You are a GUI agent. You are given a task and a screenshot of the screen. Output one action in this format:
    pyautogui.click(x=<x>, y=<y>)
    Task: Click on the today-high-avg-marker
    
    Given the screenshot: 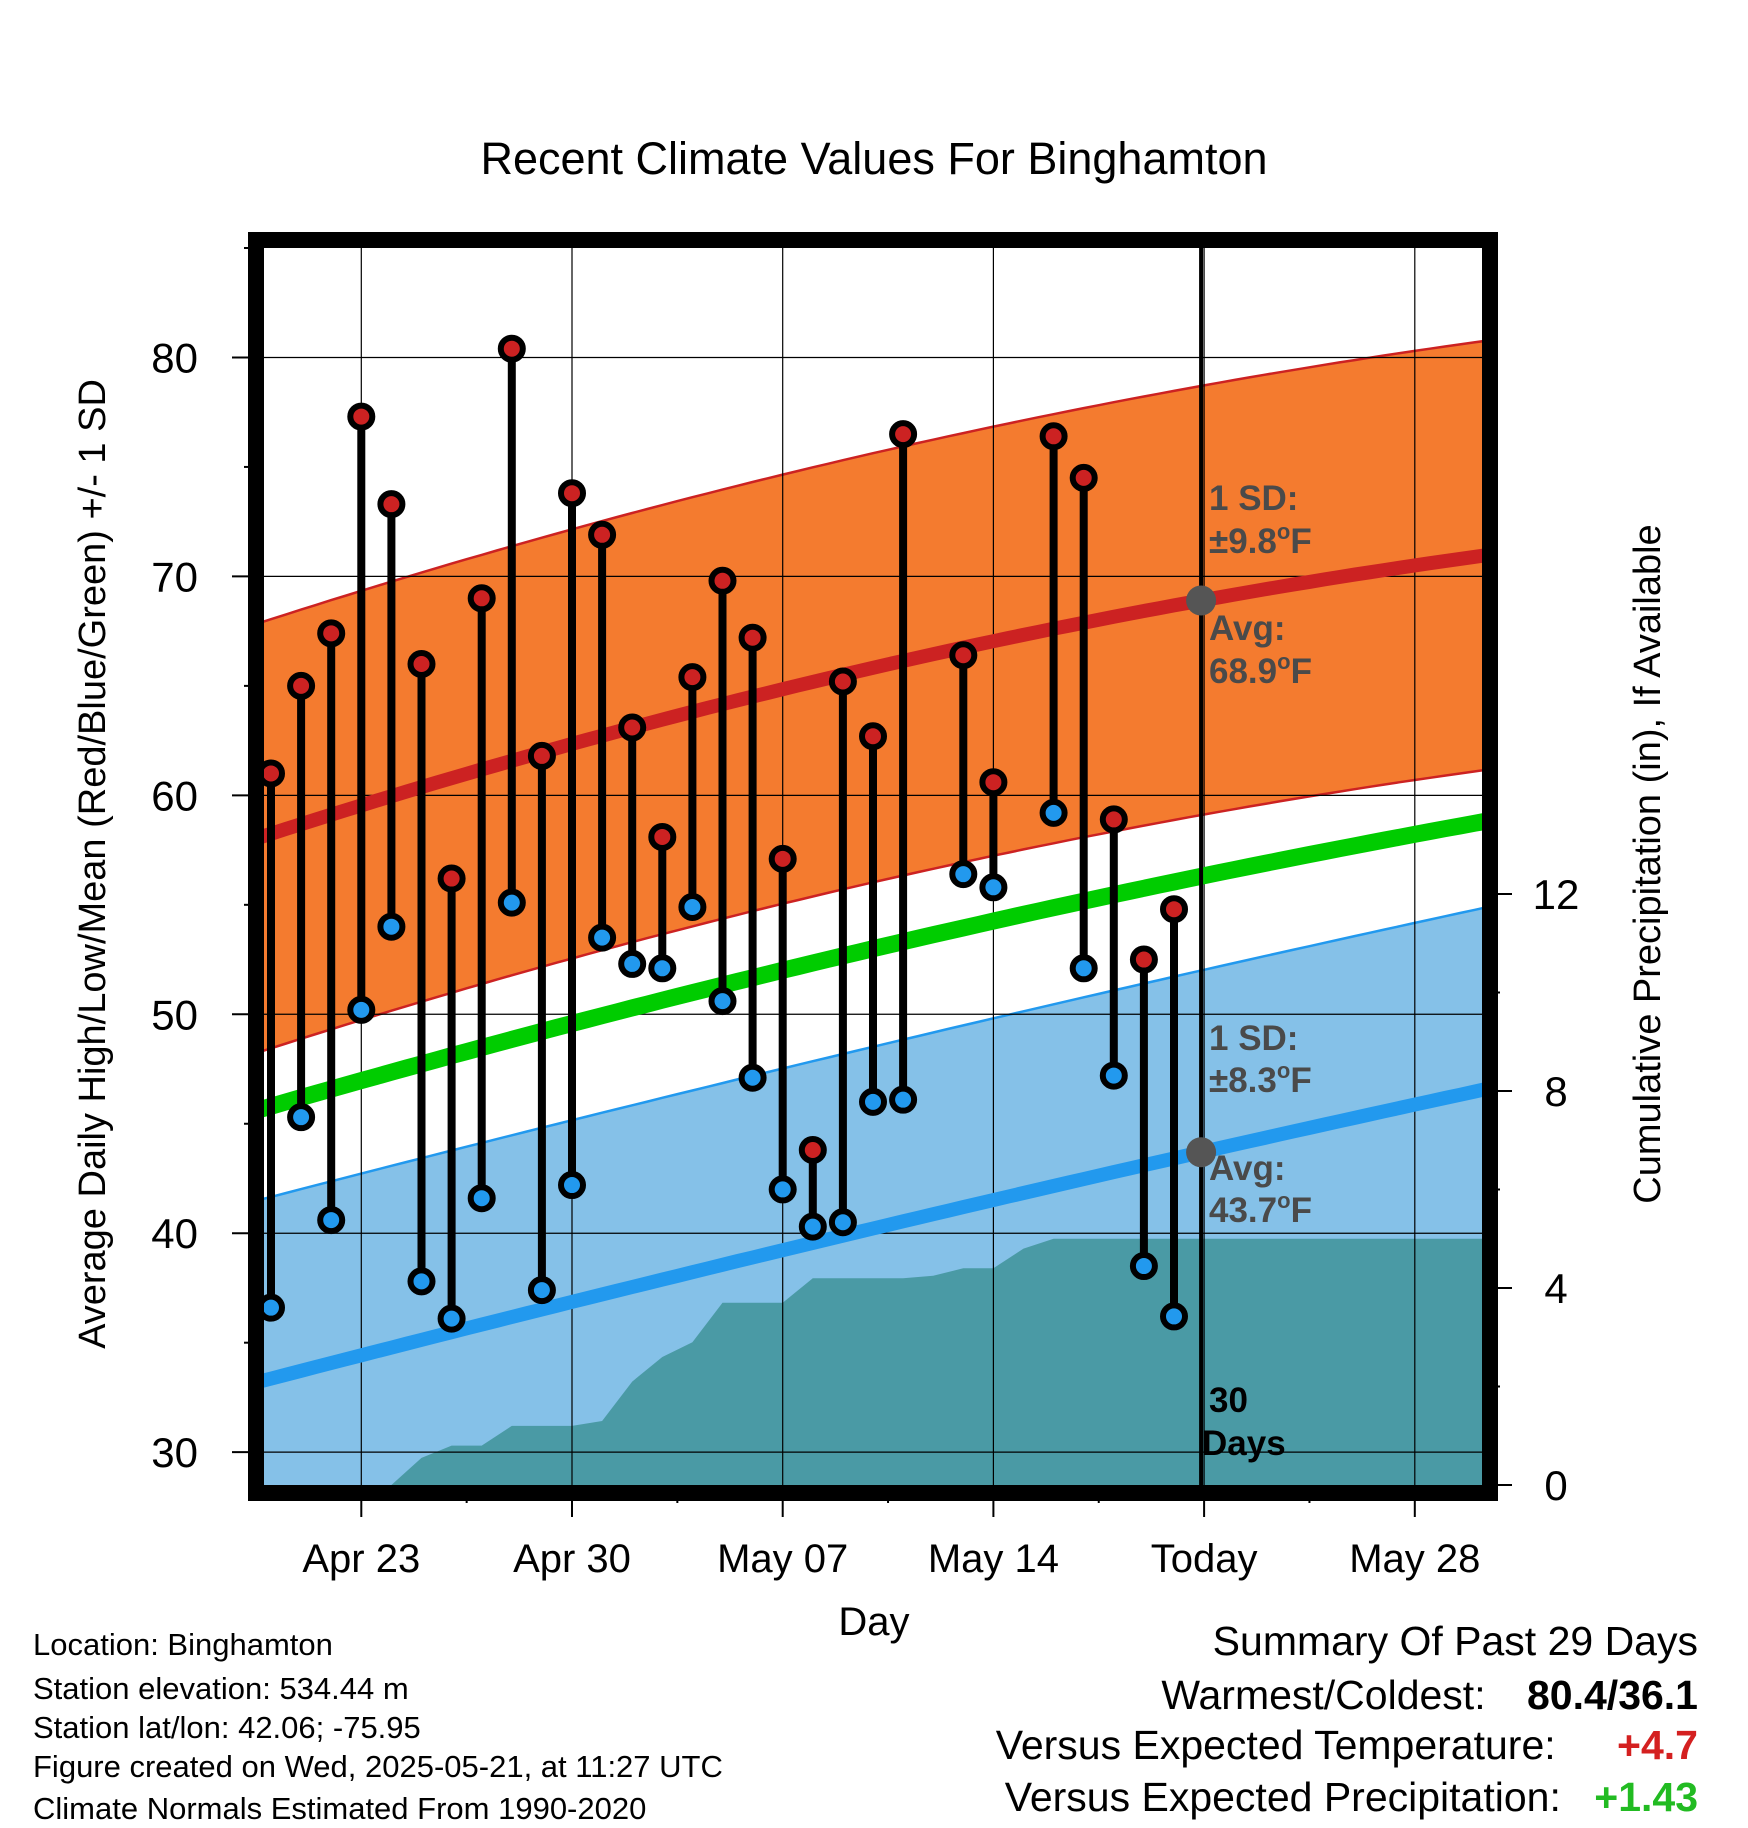 What is the action you would take?
    pyautogui.click(x=1201, y=600)
    